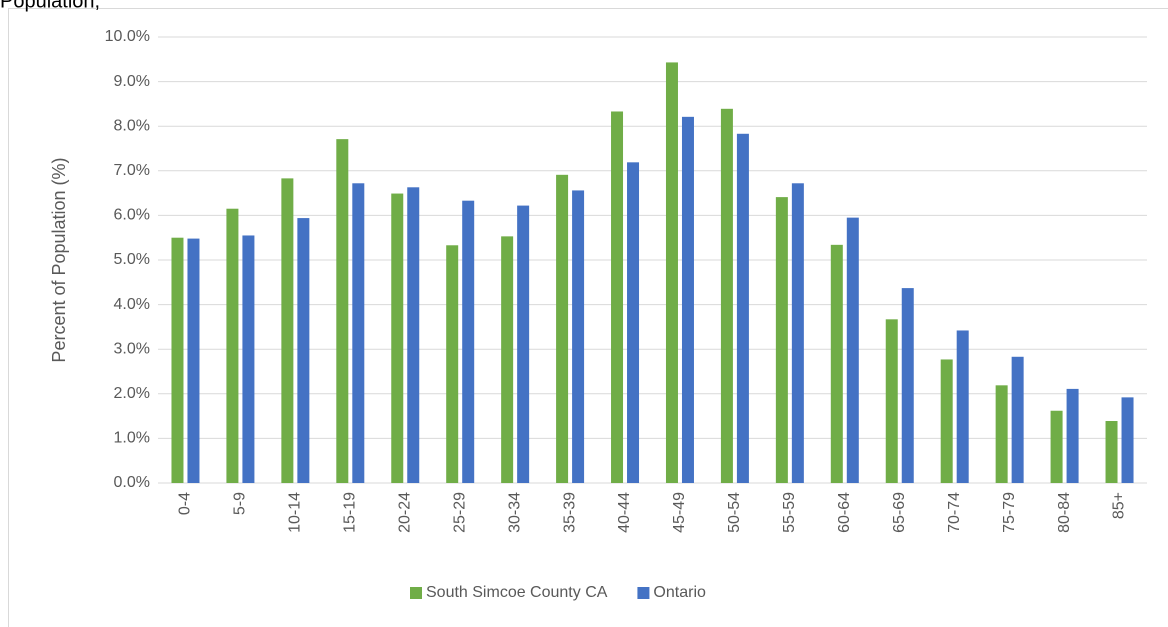  What do you see at coordinates (132, 215) in the screenshot?
I see `y-tick-label: 6.0%` at bounding box center [132, 215].